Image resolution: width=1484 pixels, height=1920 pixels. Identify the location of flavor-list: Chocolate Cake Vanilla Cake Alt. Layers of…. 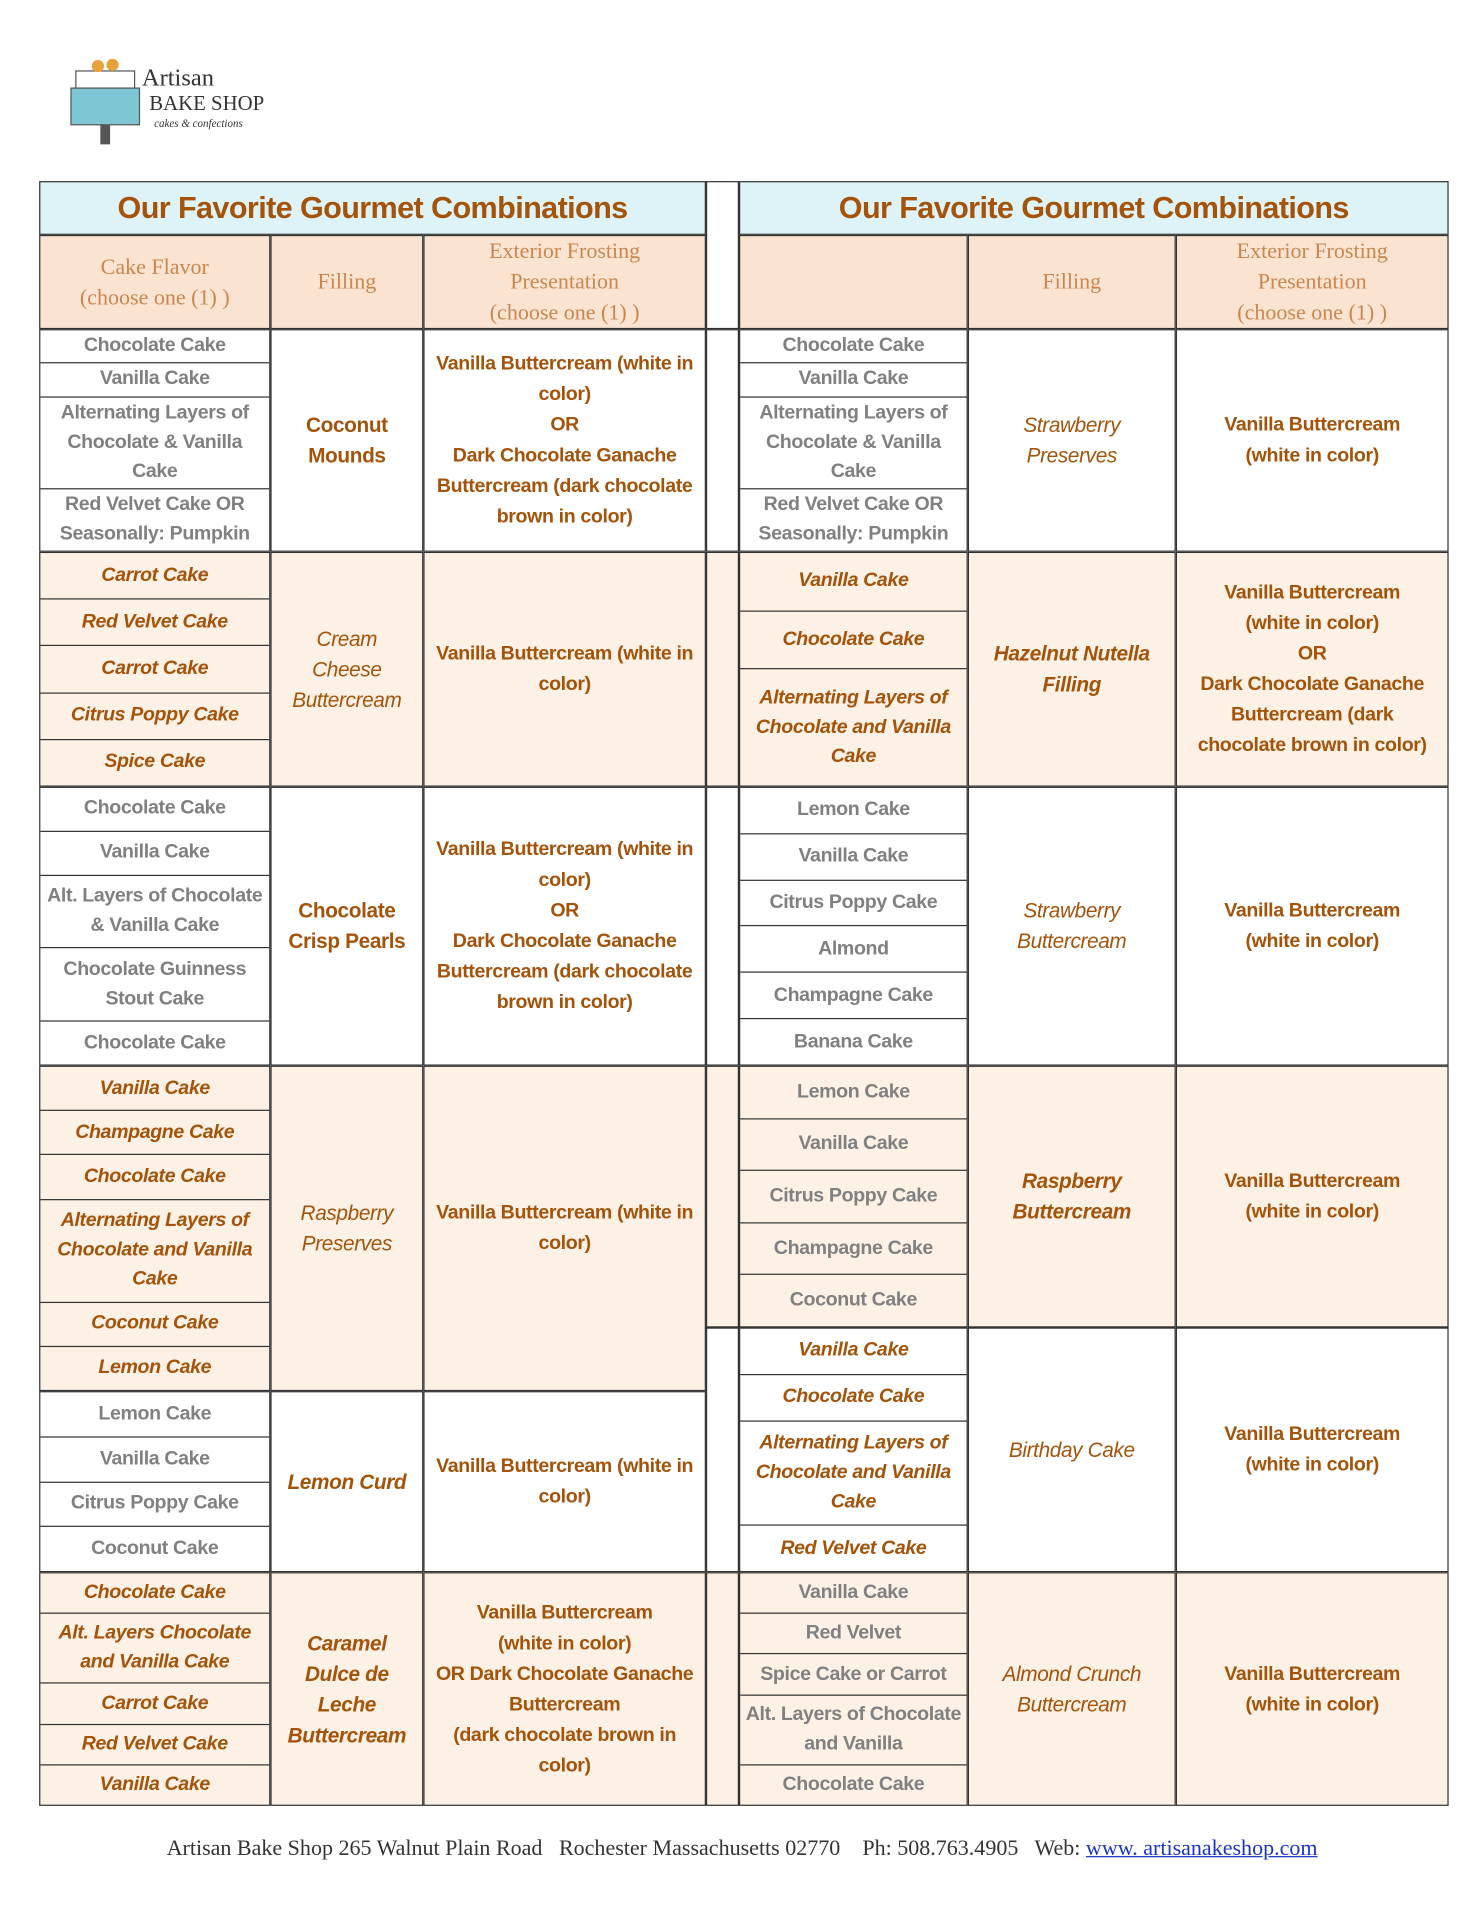
(155, 926).